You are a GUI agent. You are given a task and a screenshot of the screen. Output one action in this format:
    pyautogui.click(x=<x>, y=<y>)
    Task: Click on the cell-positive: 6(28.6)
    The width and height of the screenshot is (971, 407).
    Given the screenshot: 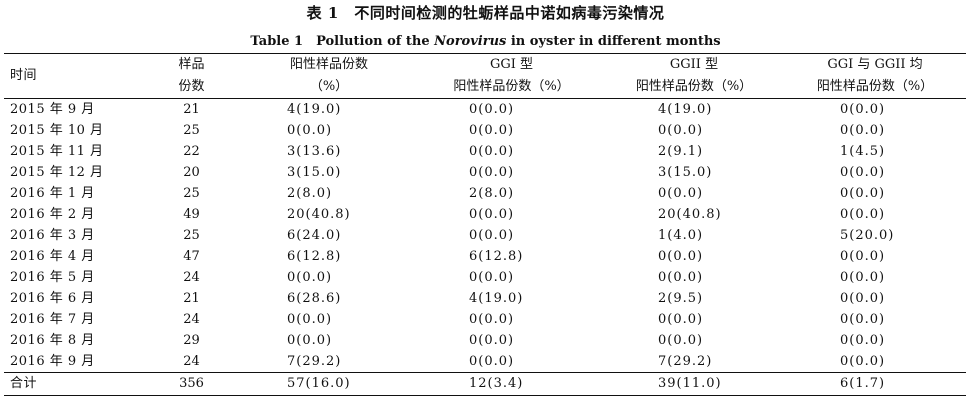 What is the action you would take?
    pyautogui.click(x=314, y=298)
    